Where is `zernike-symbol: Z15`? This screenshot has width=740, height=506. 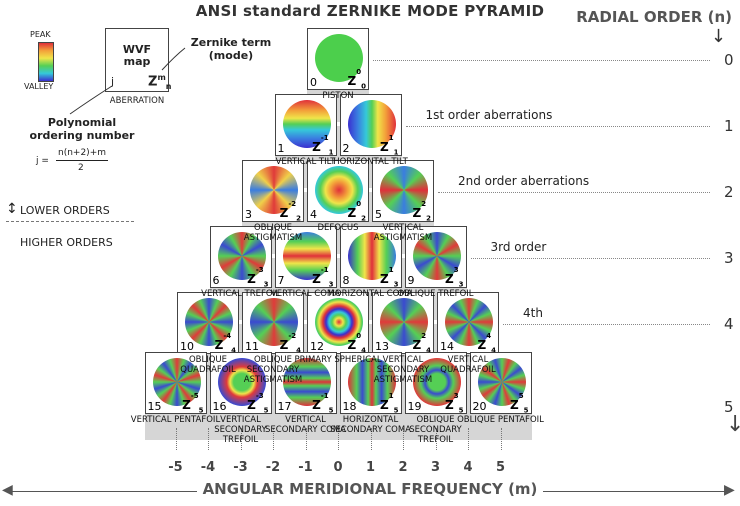
zernike-symbol: Z15 is located at coordinates (389, 402).